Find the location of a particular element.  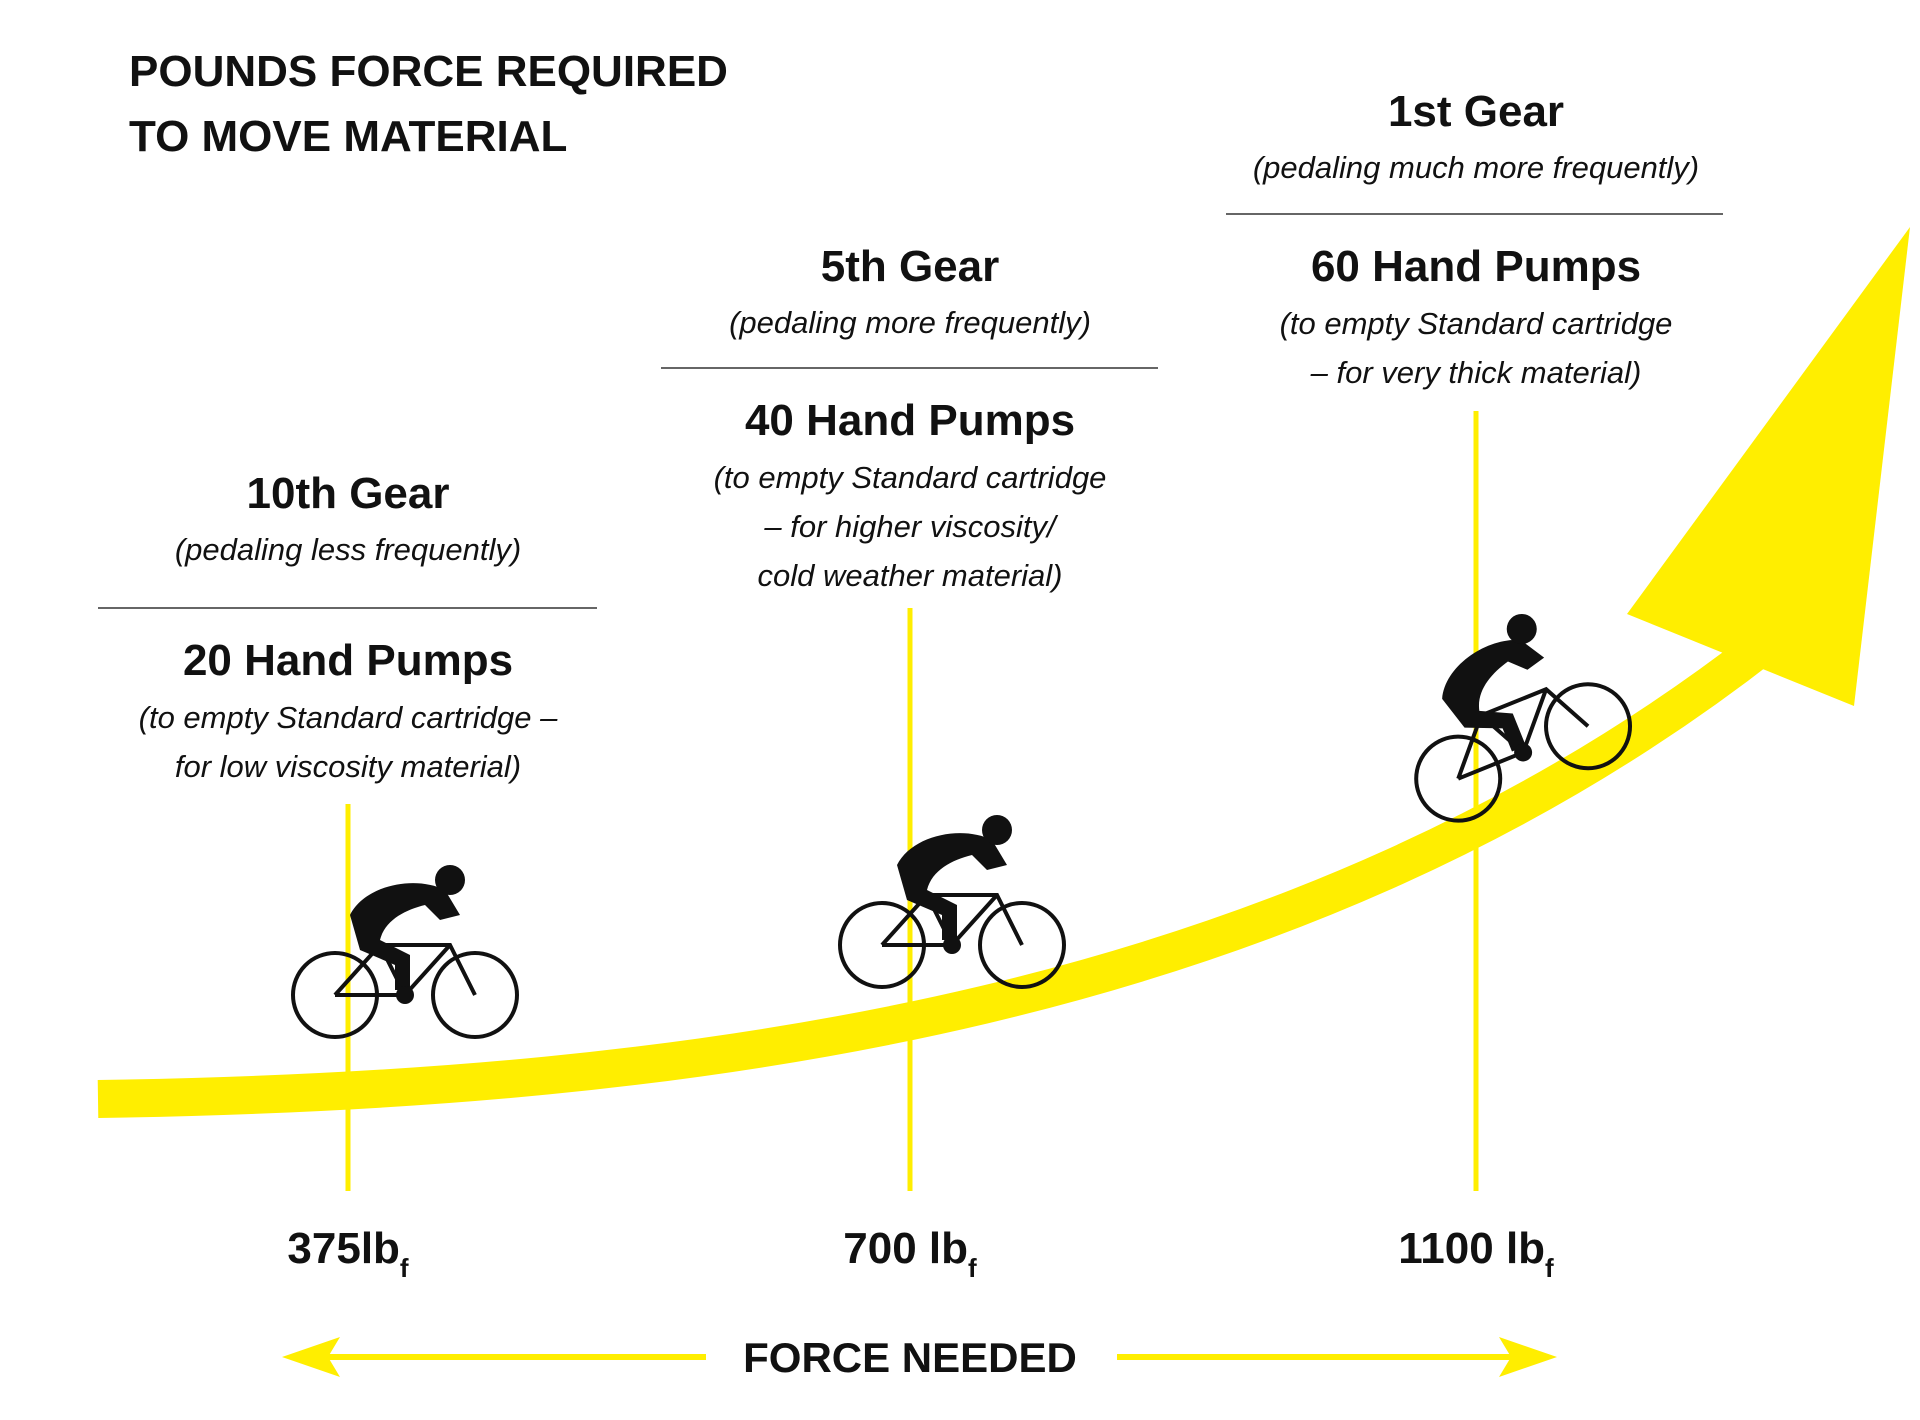

arrow-head is located at coordinates (1768, 466).